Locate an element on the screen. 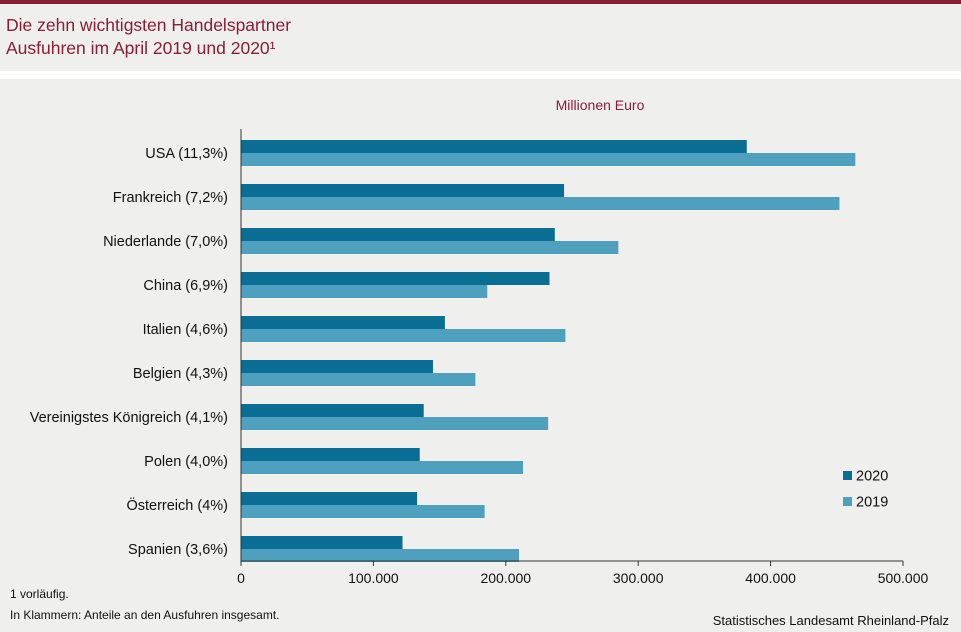 Image resolution: width=961 pixels, height=632 pixels. category-label: Belgien (4,3%) is located at coordinates (180, 374).